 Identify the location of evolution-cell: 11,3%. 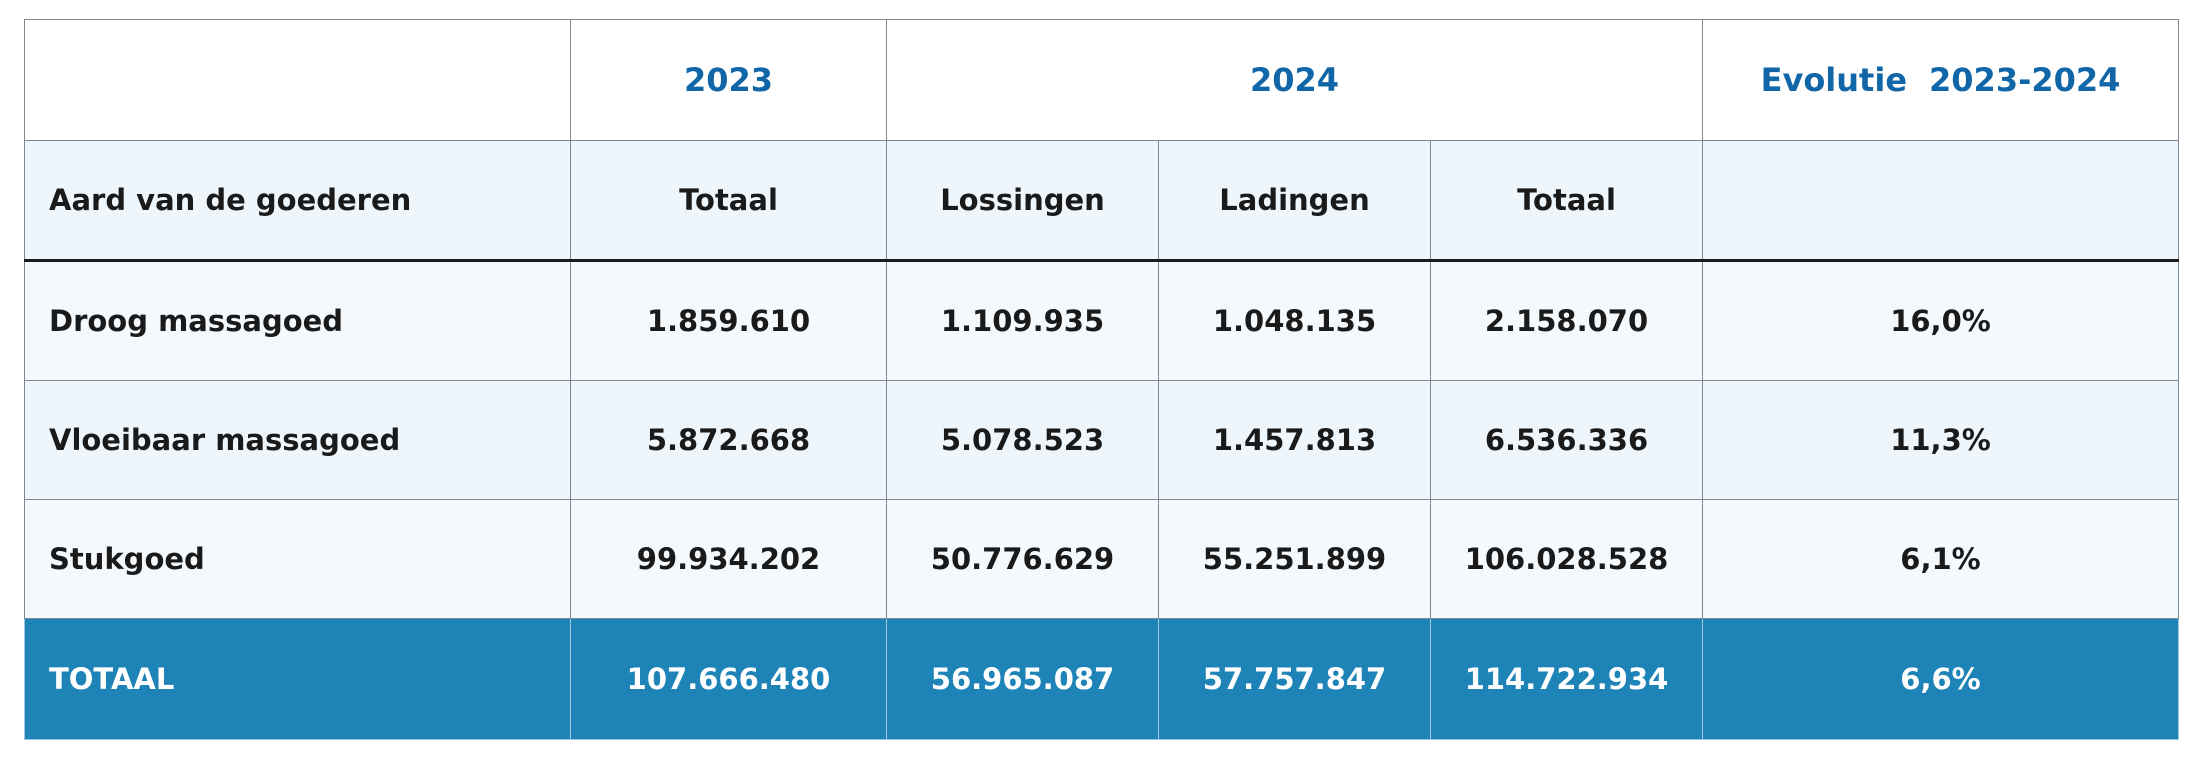
(1941, 440).